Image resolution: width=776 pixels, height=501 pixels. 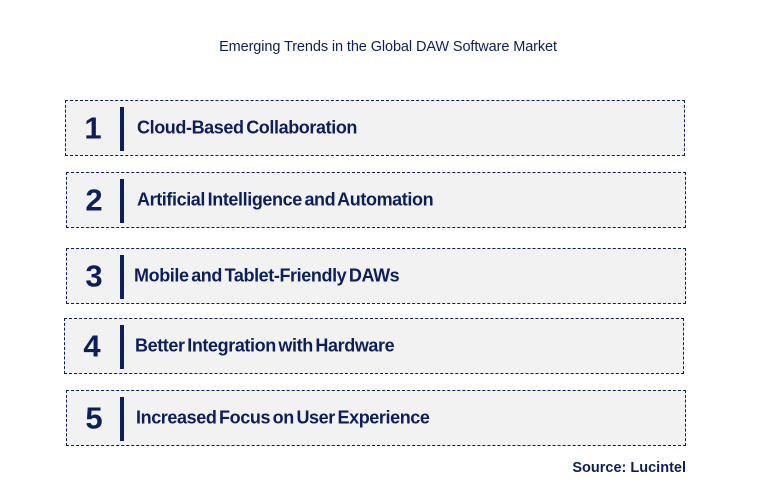 What do you see at coordinates (92, 346) in the screenshot?
I see `trend-number: 4` at bounding box center [92, 346].